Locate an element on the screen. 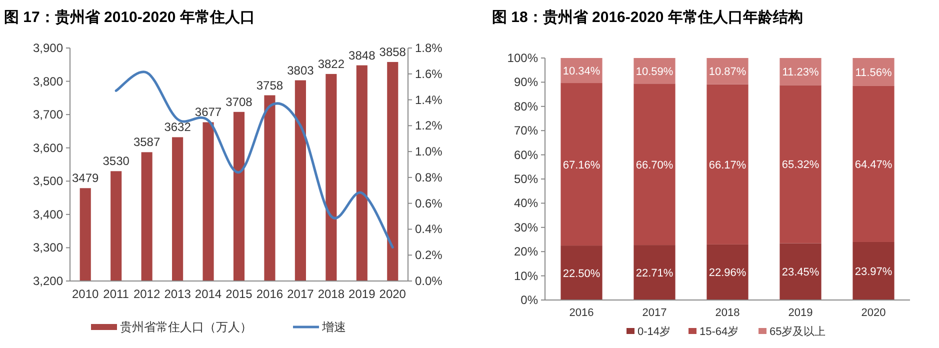  y-tick-label: 80% is located at coordinates (526, 106).